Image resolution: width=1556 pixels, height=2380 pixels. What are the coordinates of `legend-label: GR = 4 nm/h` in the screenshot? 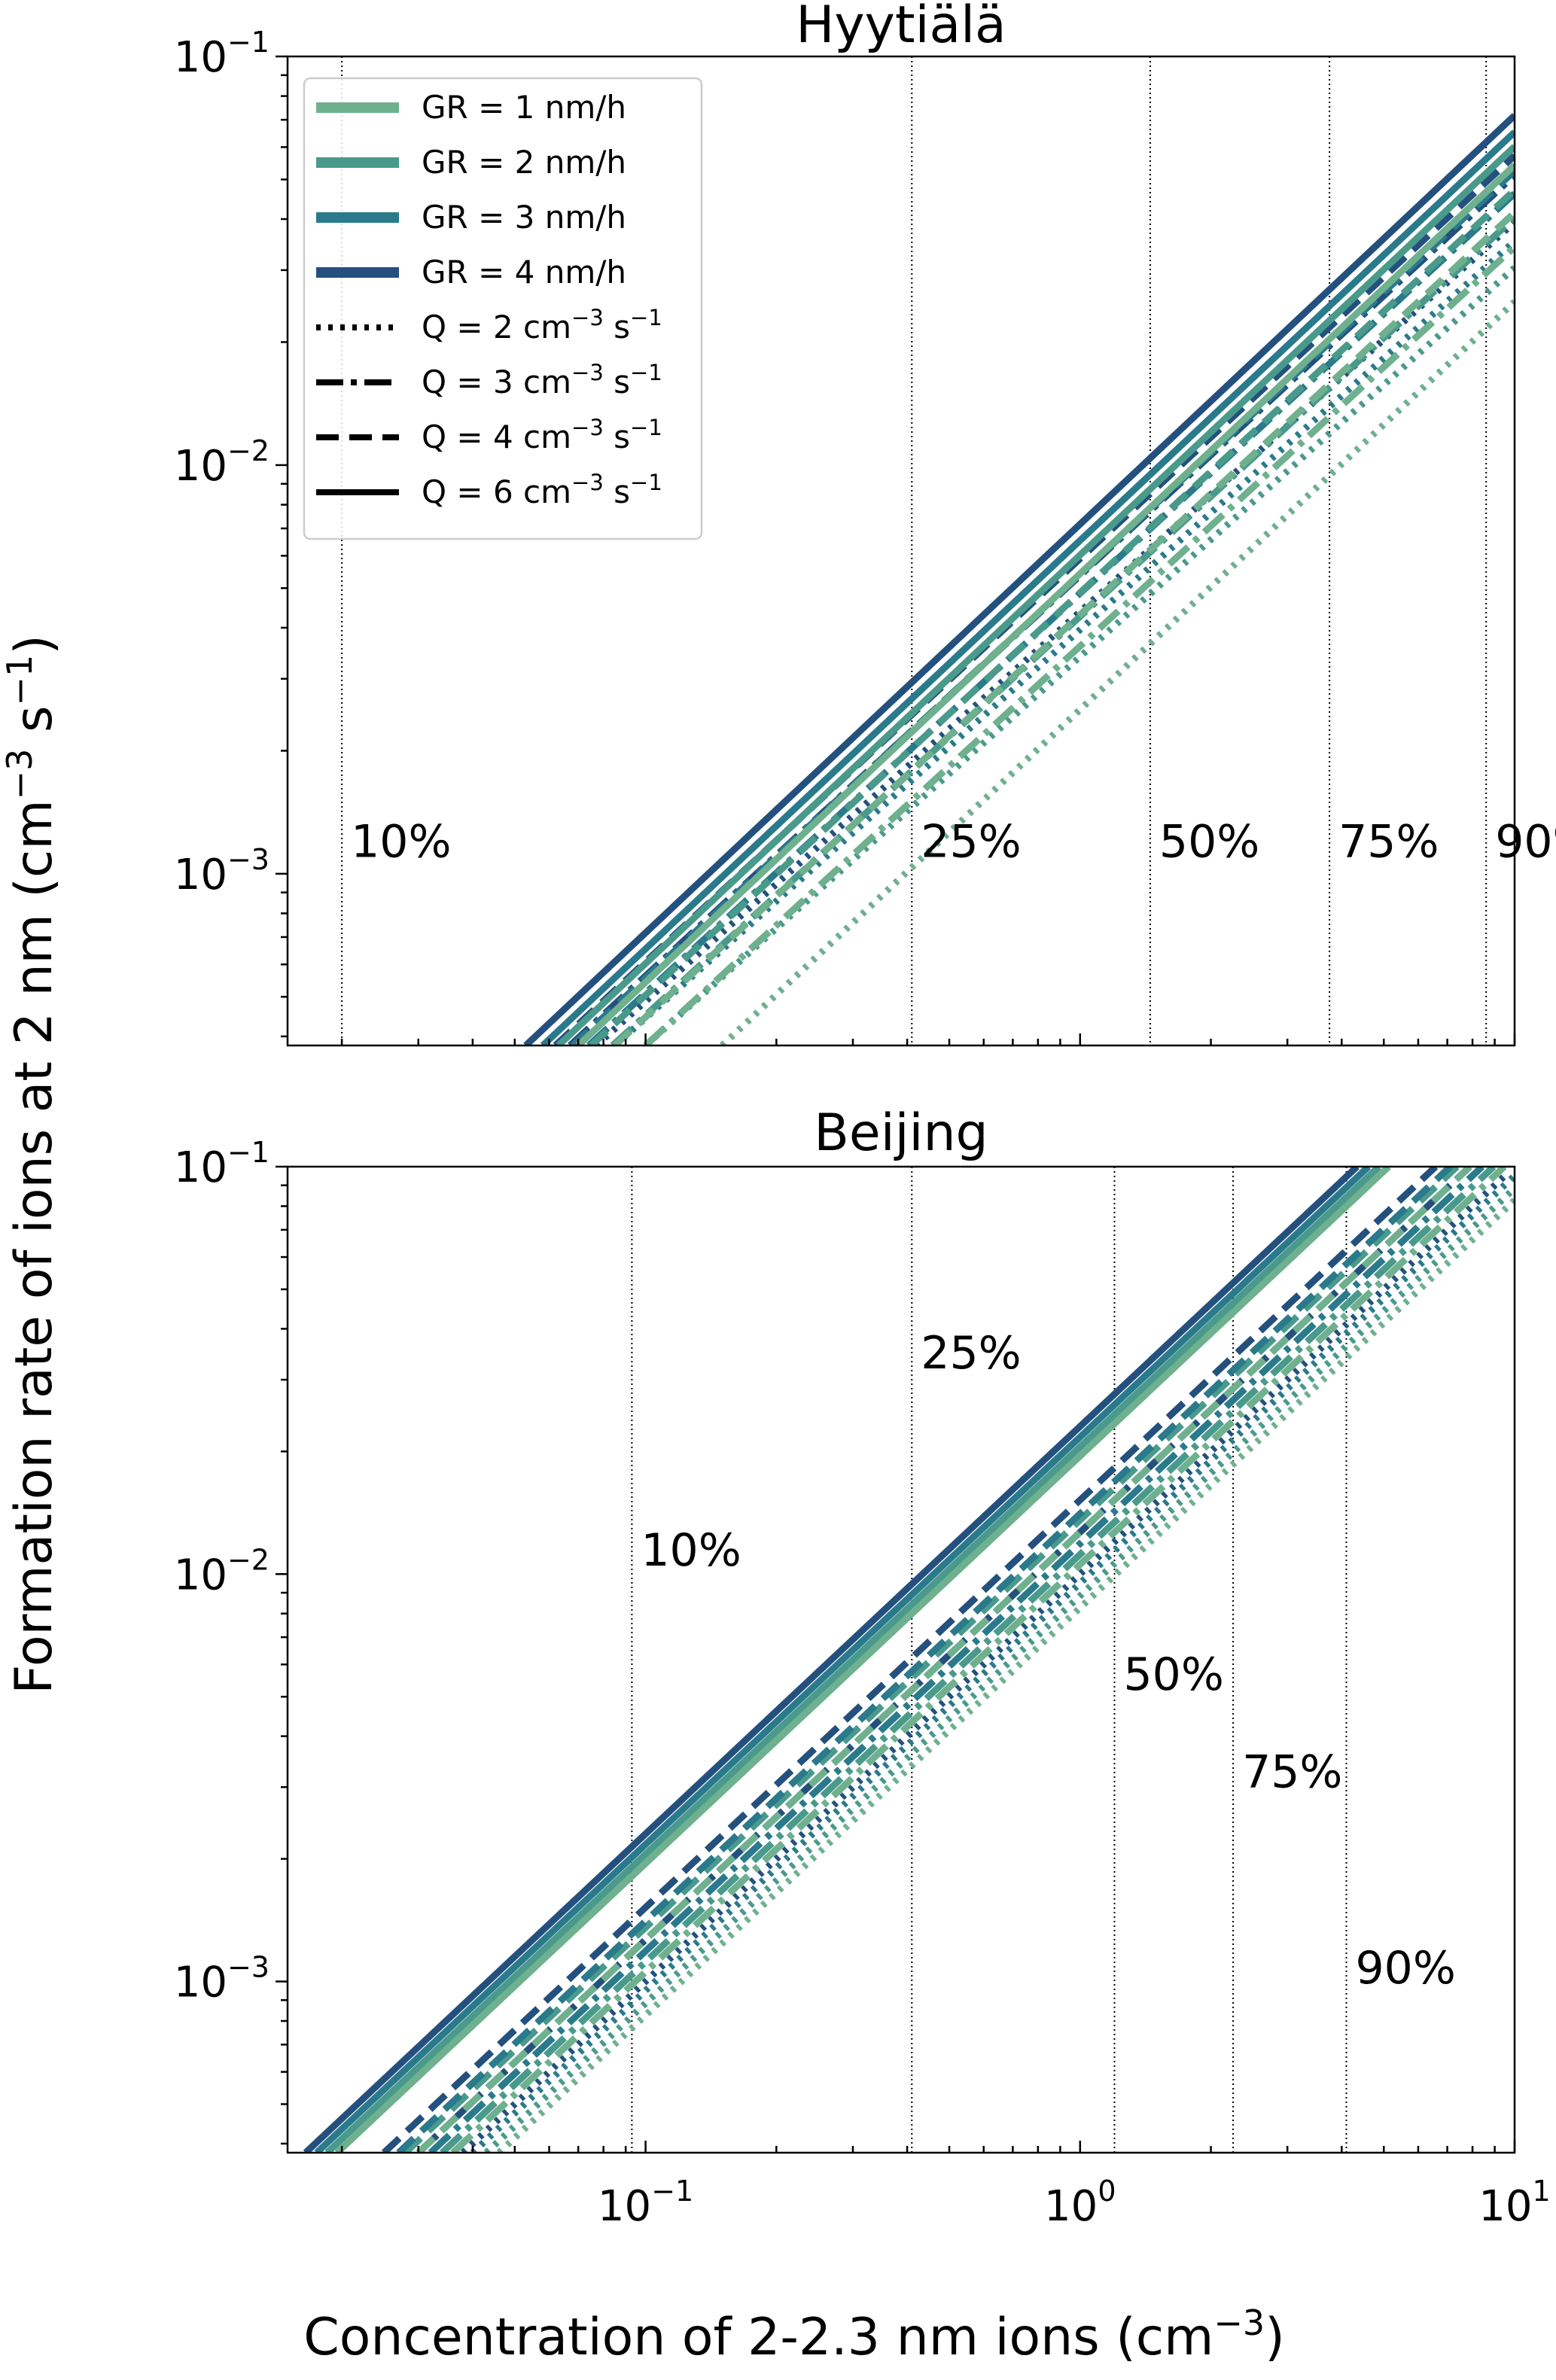 It's located at (524, 272).